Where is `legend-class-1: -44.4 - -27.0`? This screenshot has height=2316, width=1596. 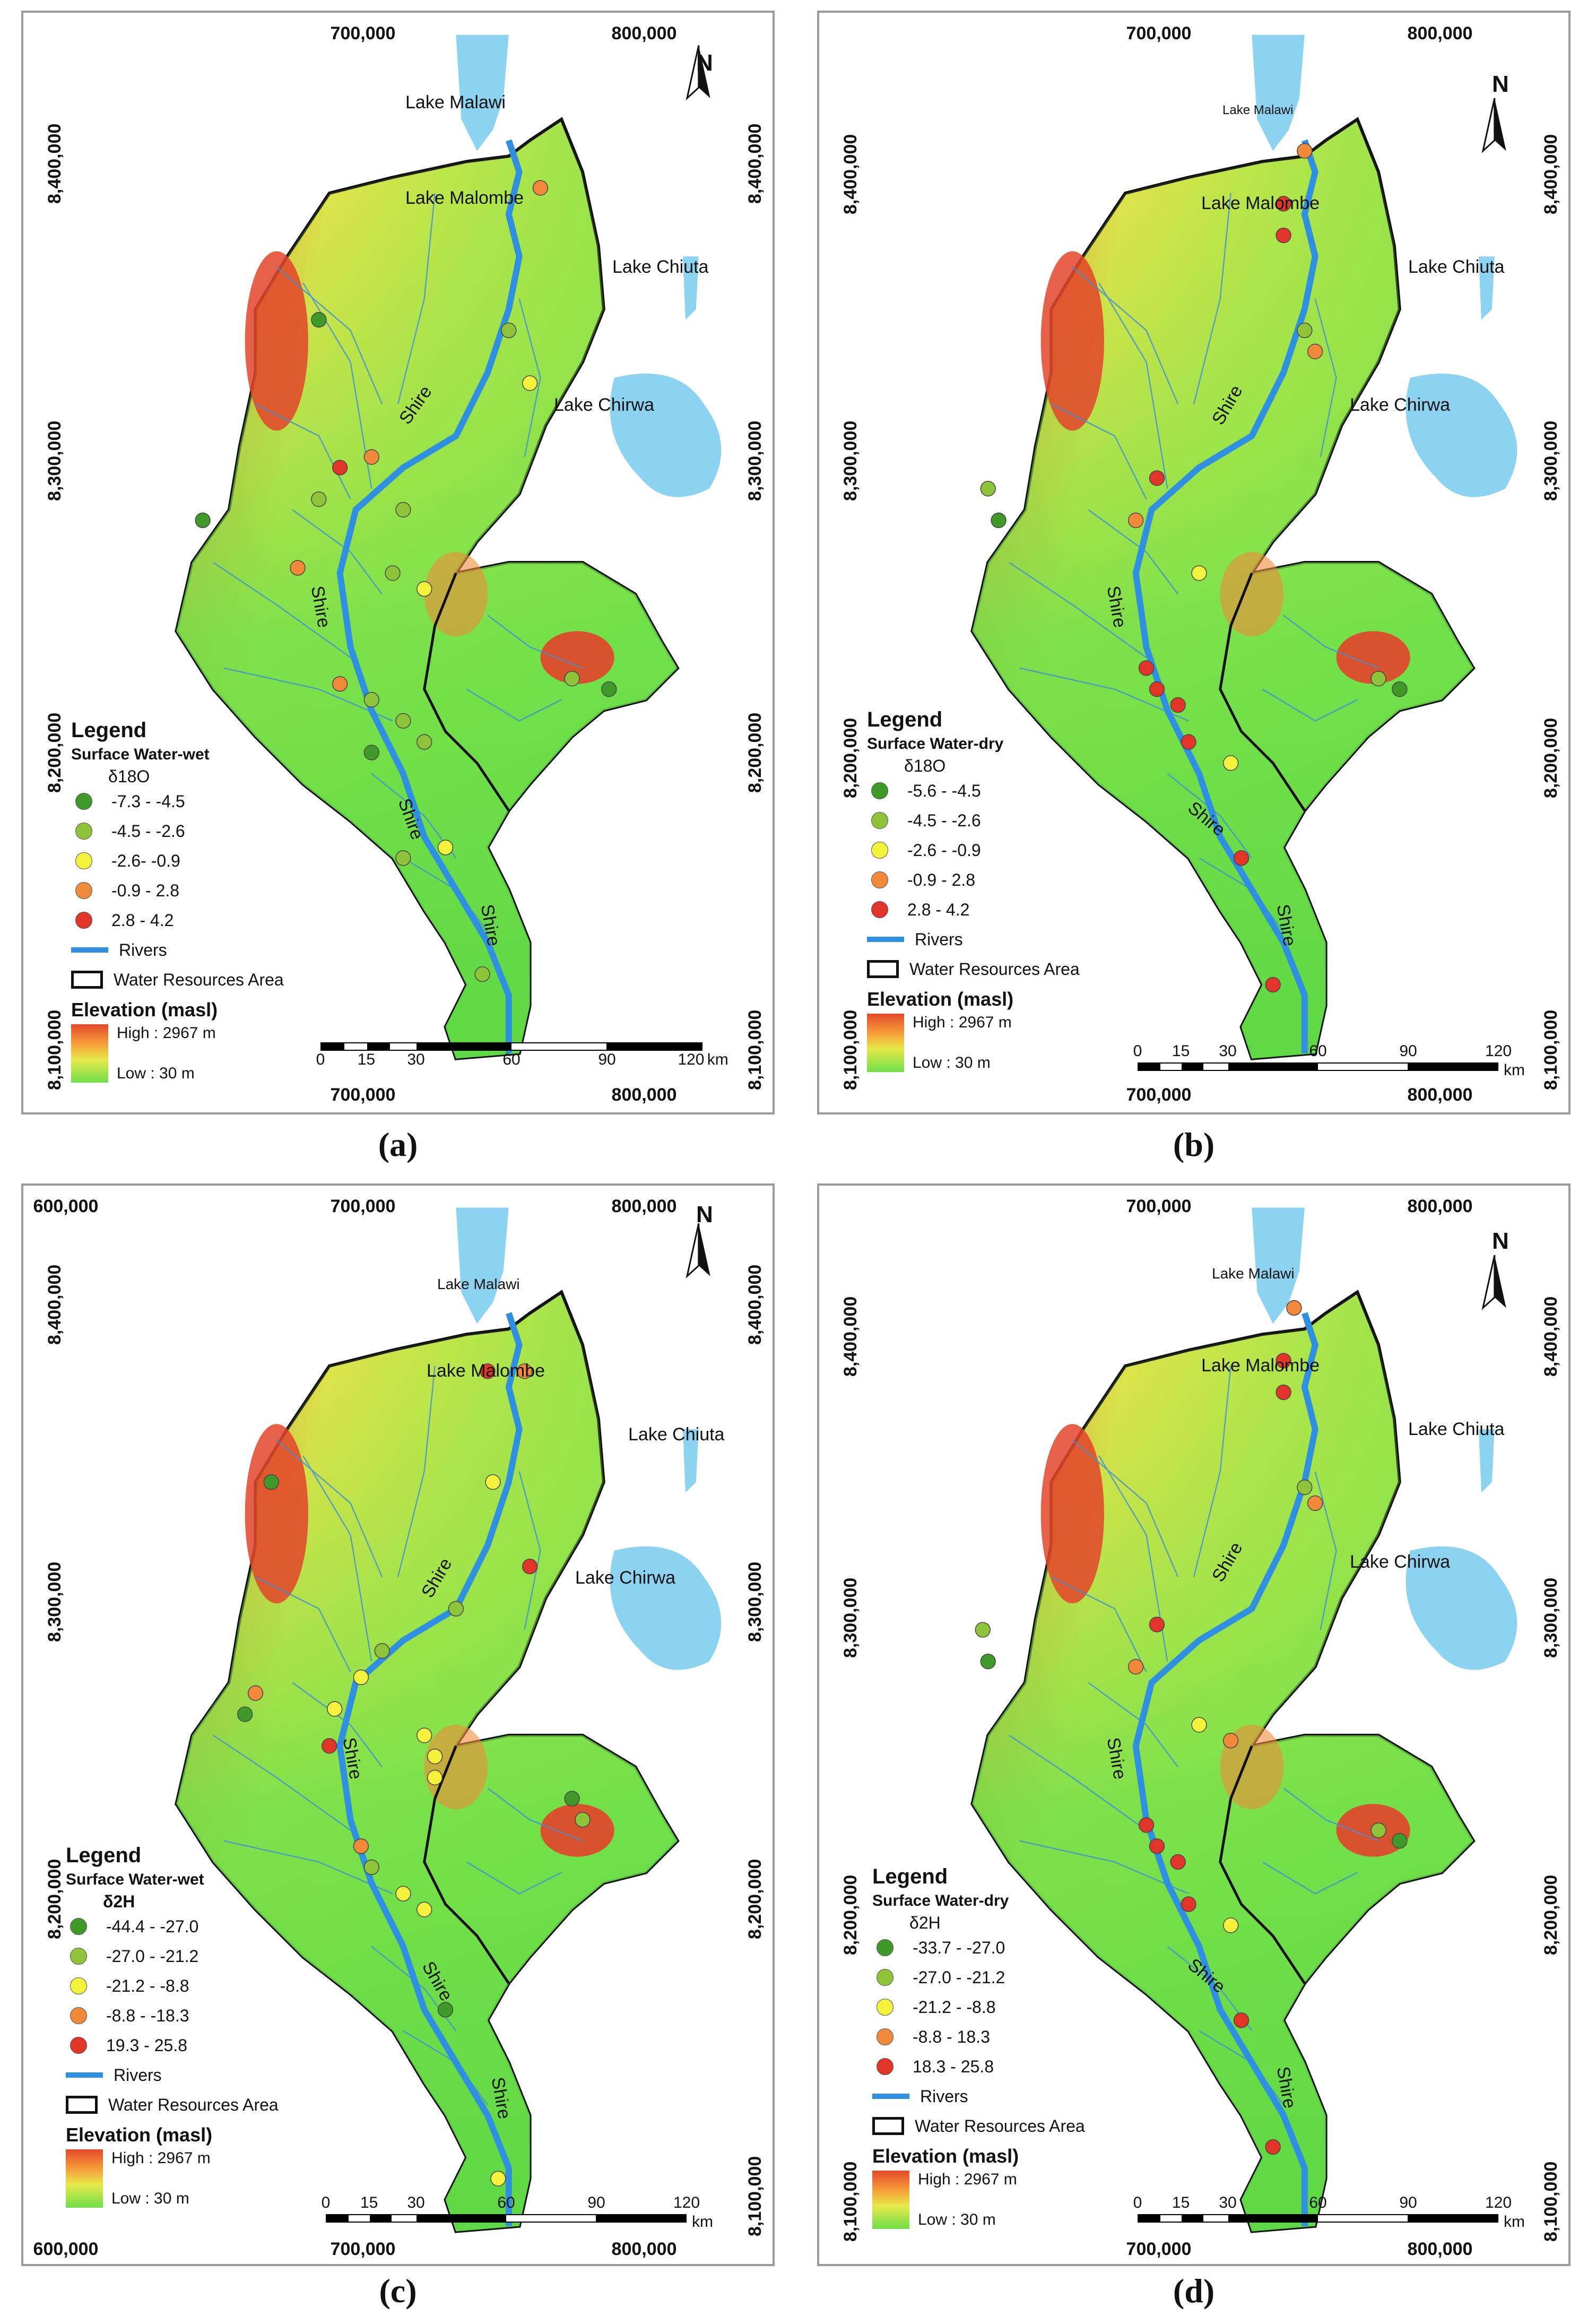 legend-class-1: -44.4 - -27.0 is located at coordinates (172, 1926).